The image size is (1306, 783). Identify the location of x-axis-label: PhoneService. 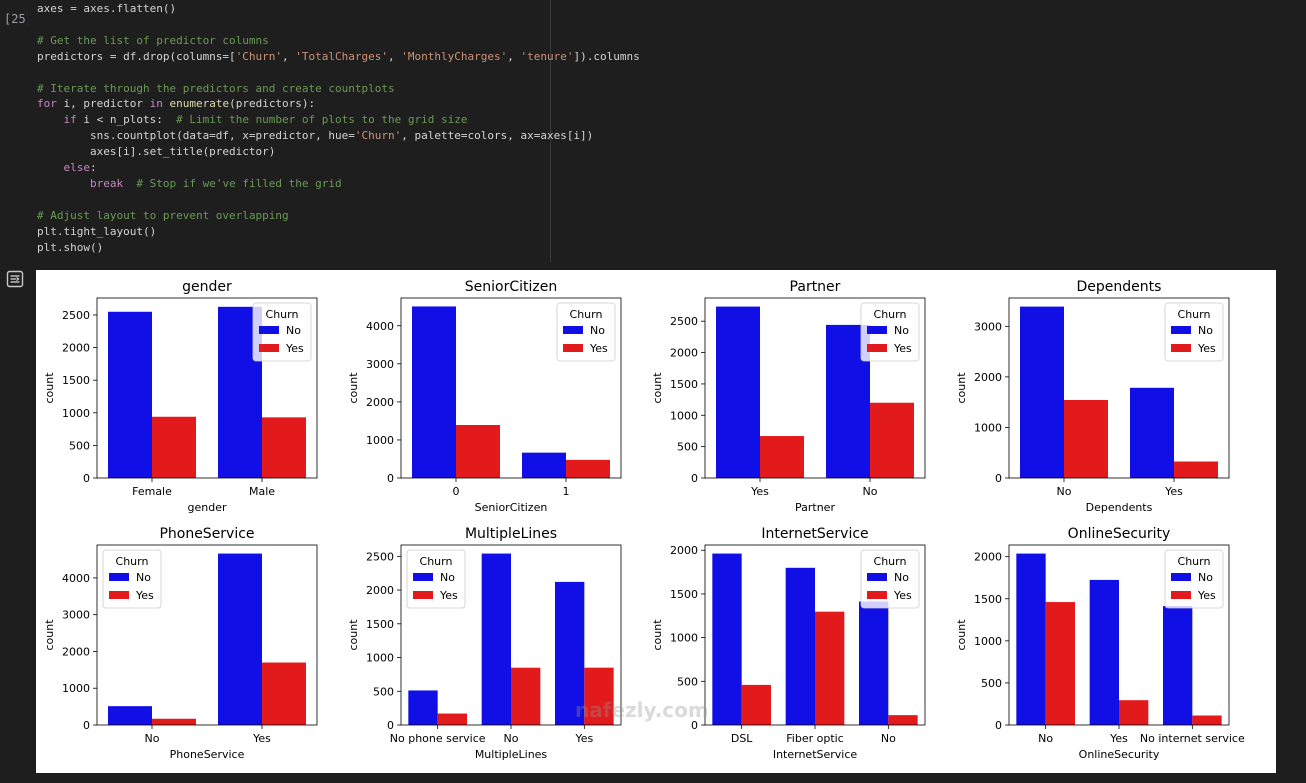
(207, 754).